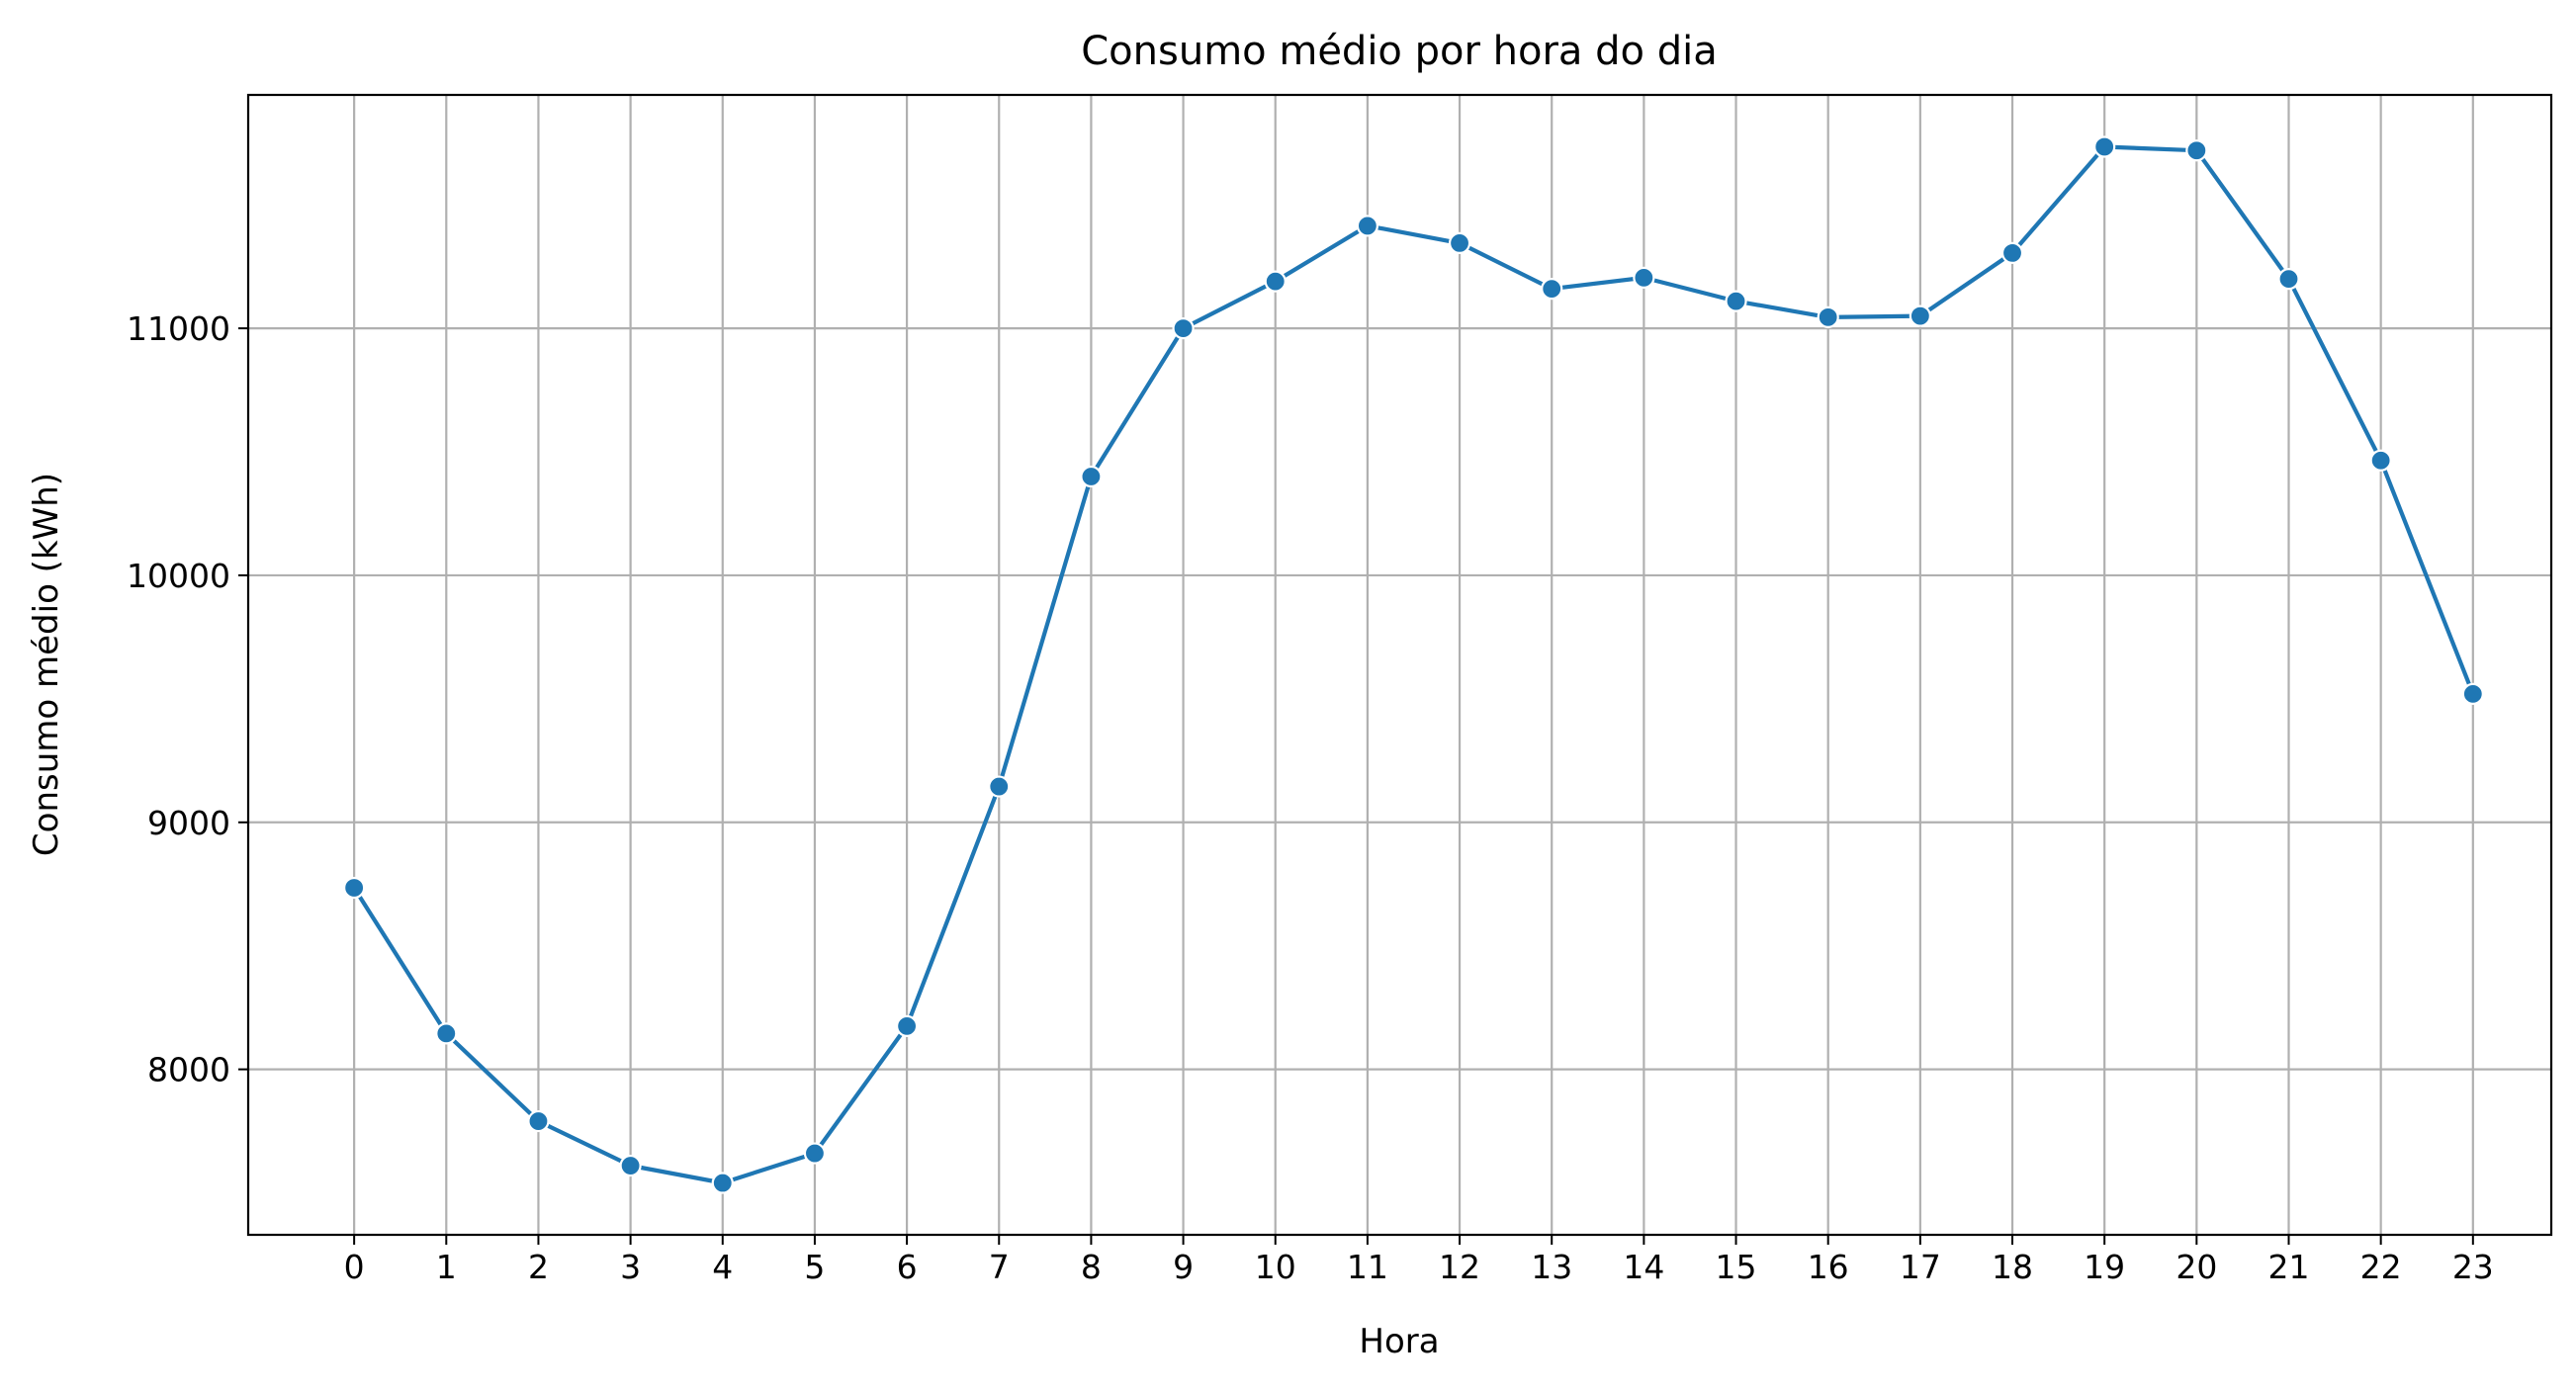 The height and width of the screenshot is (1393, 2576). What do you see at coordinates (1828, 1267) in the screenshot?
I see `x-tick-label: 16` at bounding box center [1828, 1267].